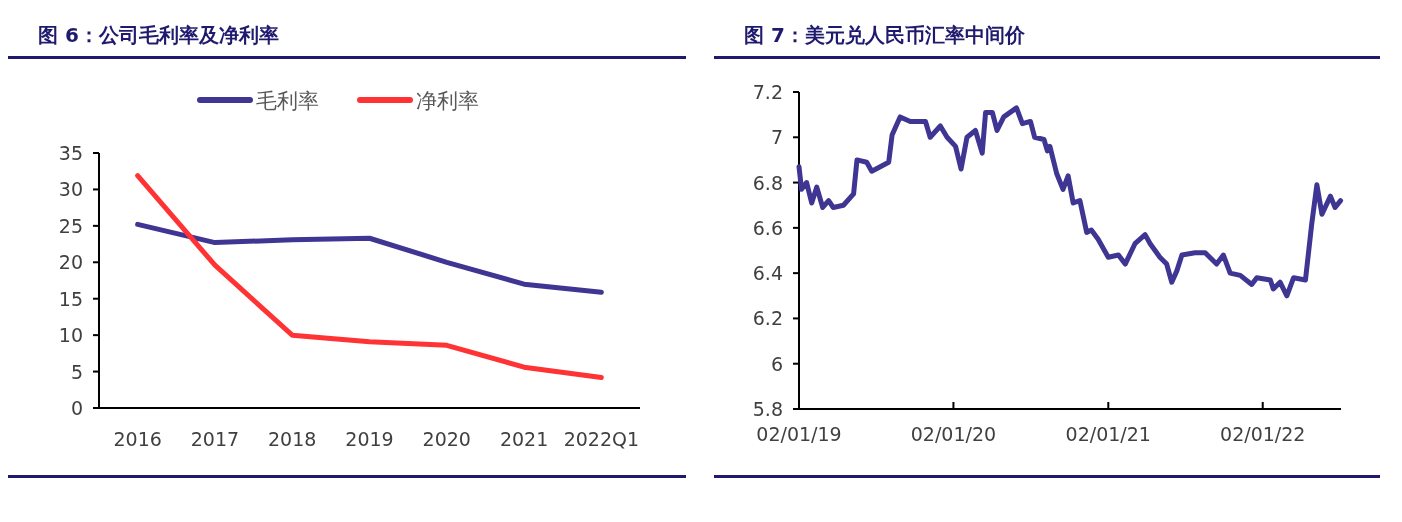  Describe the element at coordinates (767, 273) in the screenshot. I see `y-tick-label: 6.4` at that location.